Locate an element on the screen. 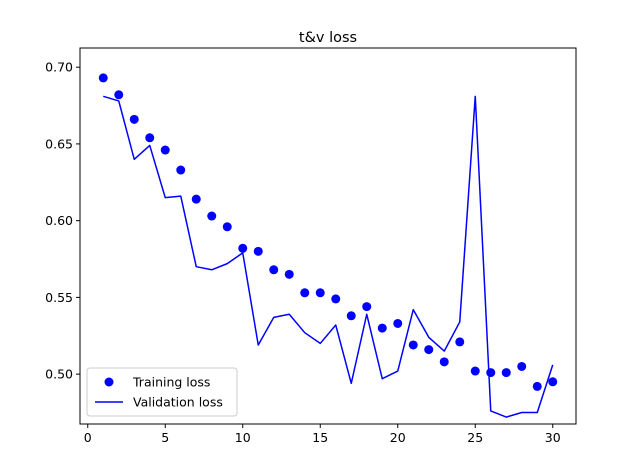  x-tick-label: 5 is located at coordinates (165, 437).